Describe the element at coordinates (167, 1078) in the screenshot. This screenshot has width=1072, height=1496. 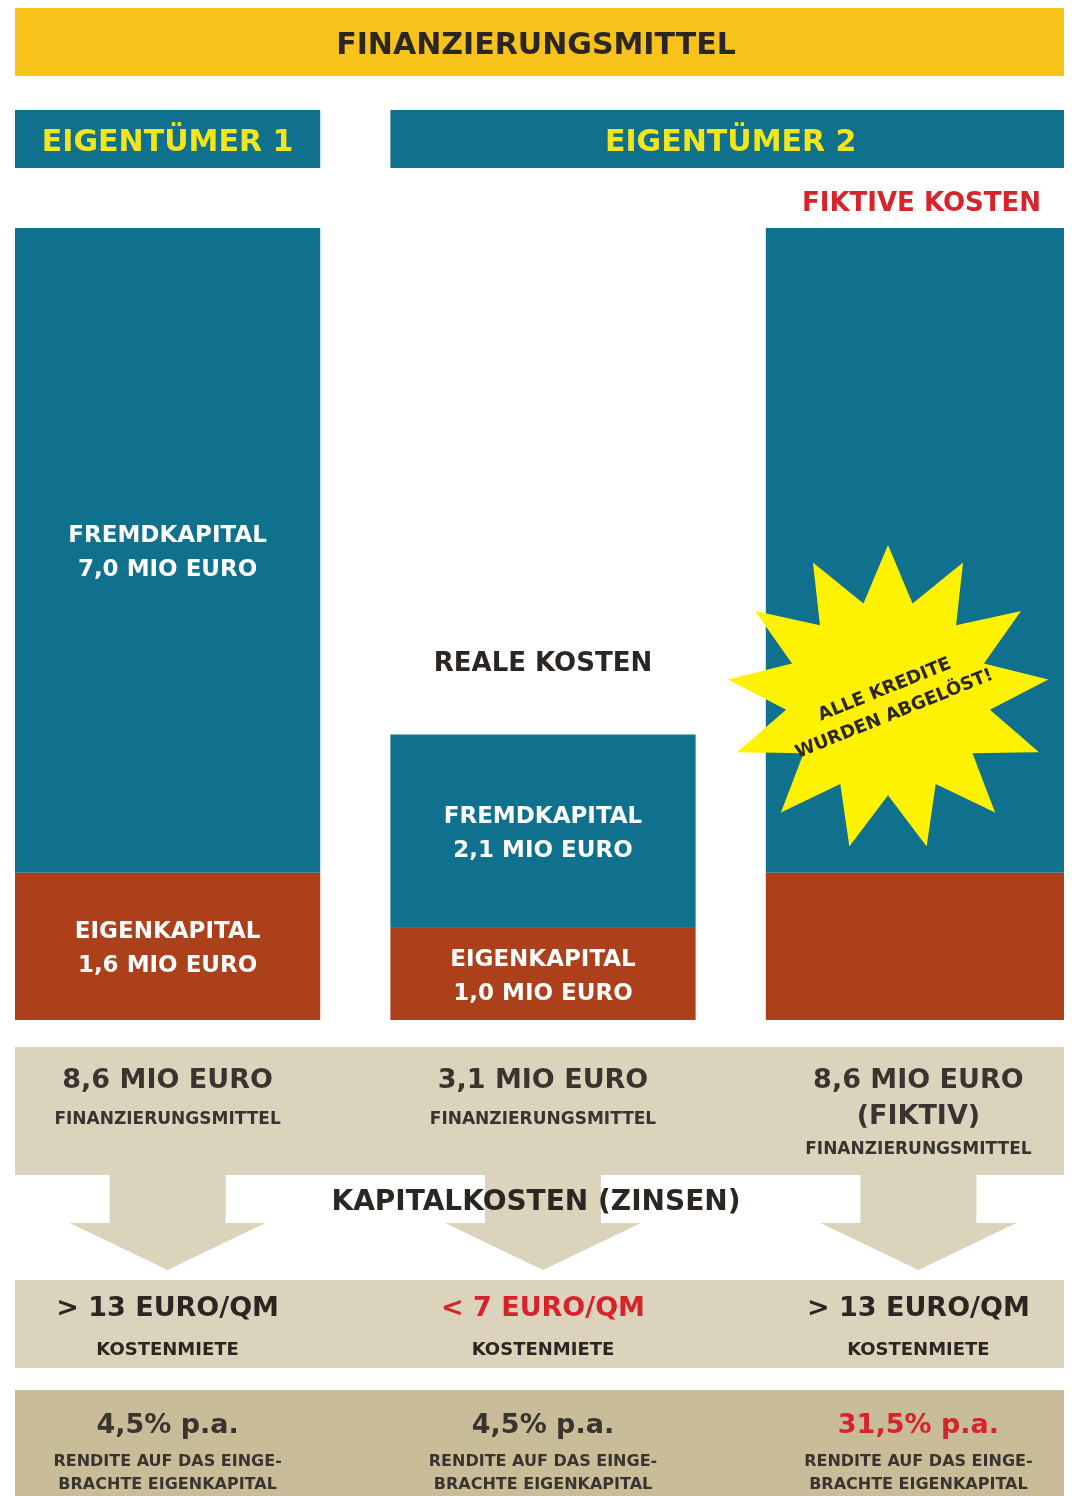
I see `total-label: 8,6 MIO EURO` at that location.